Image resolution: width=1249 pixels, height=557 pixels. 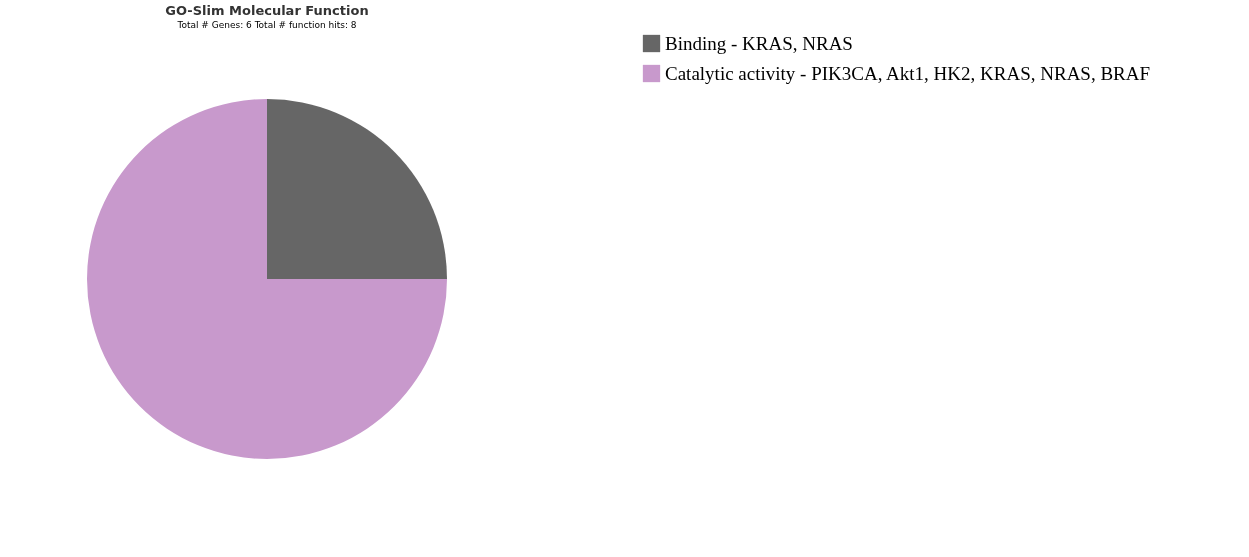 What do you see at coordinates (759, 43) in the screenshot?
I see `legend-label: Binding - KRAS, NRAS` at bounding box center [759, 43].